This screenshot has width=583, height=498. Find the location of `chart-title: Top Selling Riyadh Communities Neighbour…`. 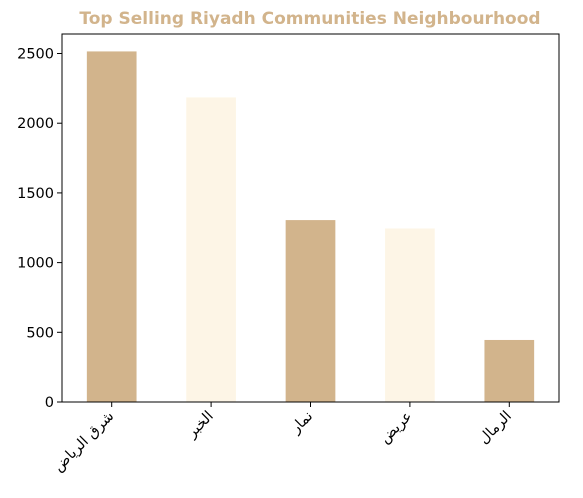

chart-title: Top Selling Riyadh Communities Neighbour… is located at coordinates (309, 19).